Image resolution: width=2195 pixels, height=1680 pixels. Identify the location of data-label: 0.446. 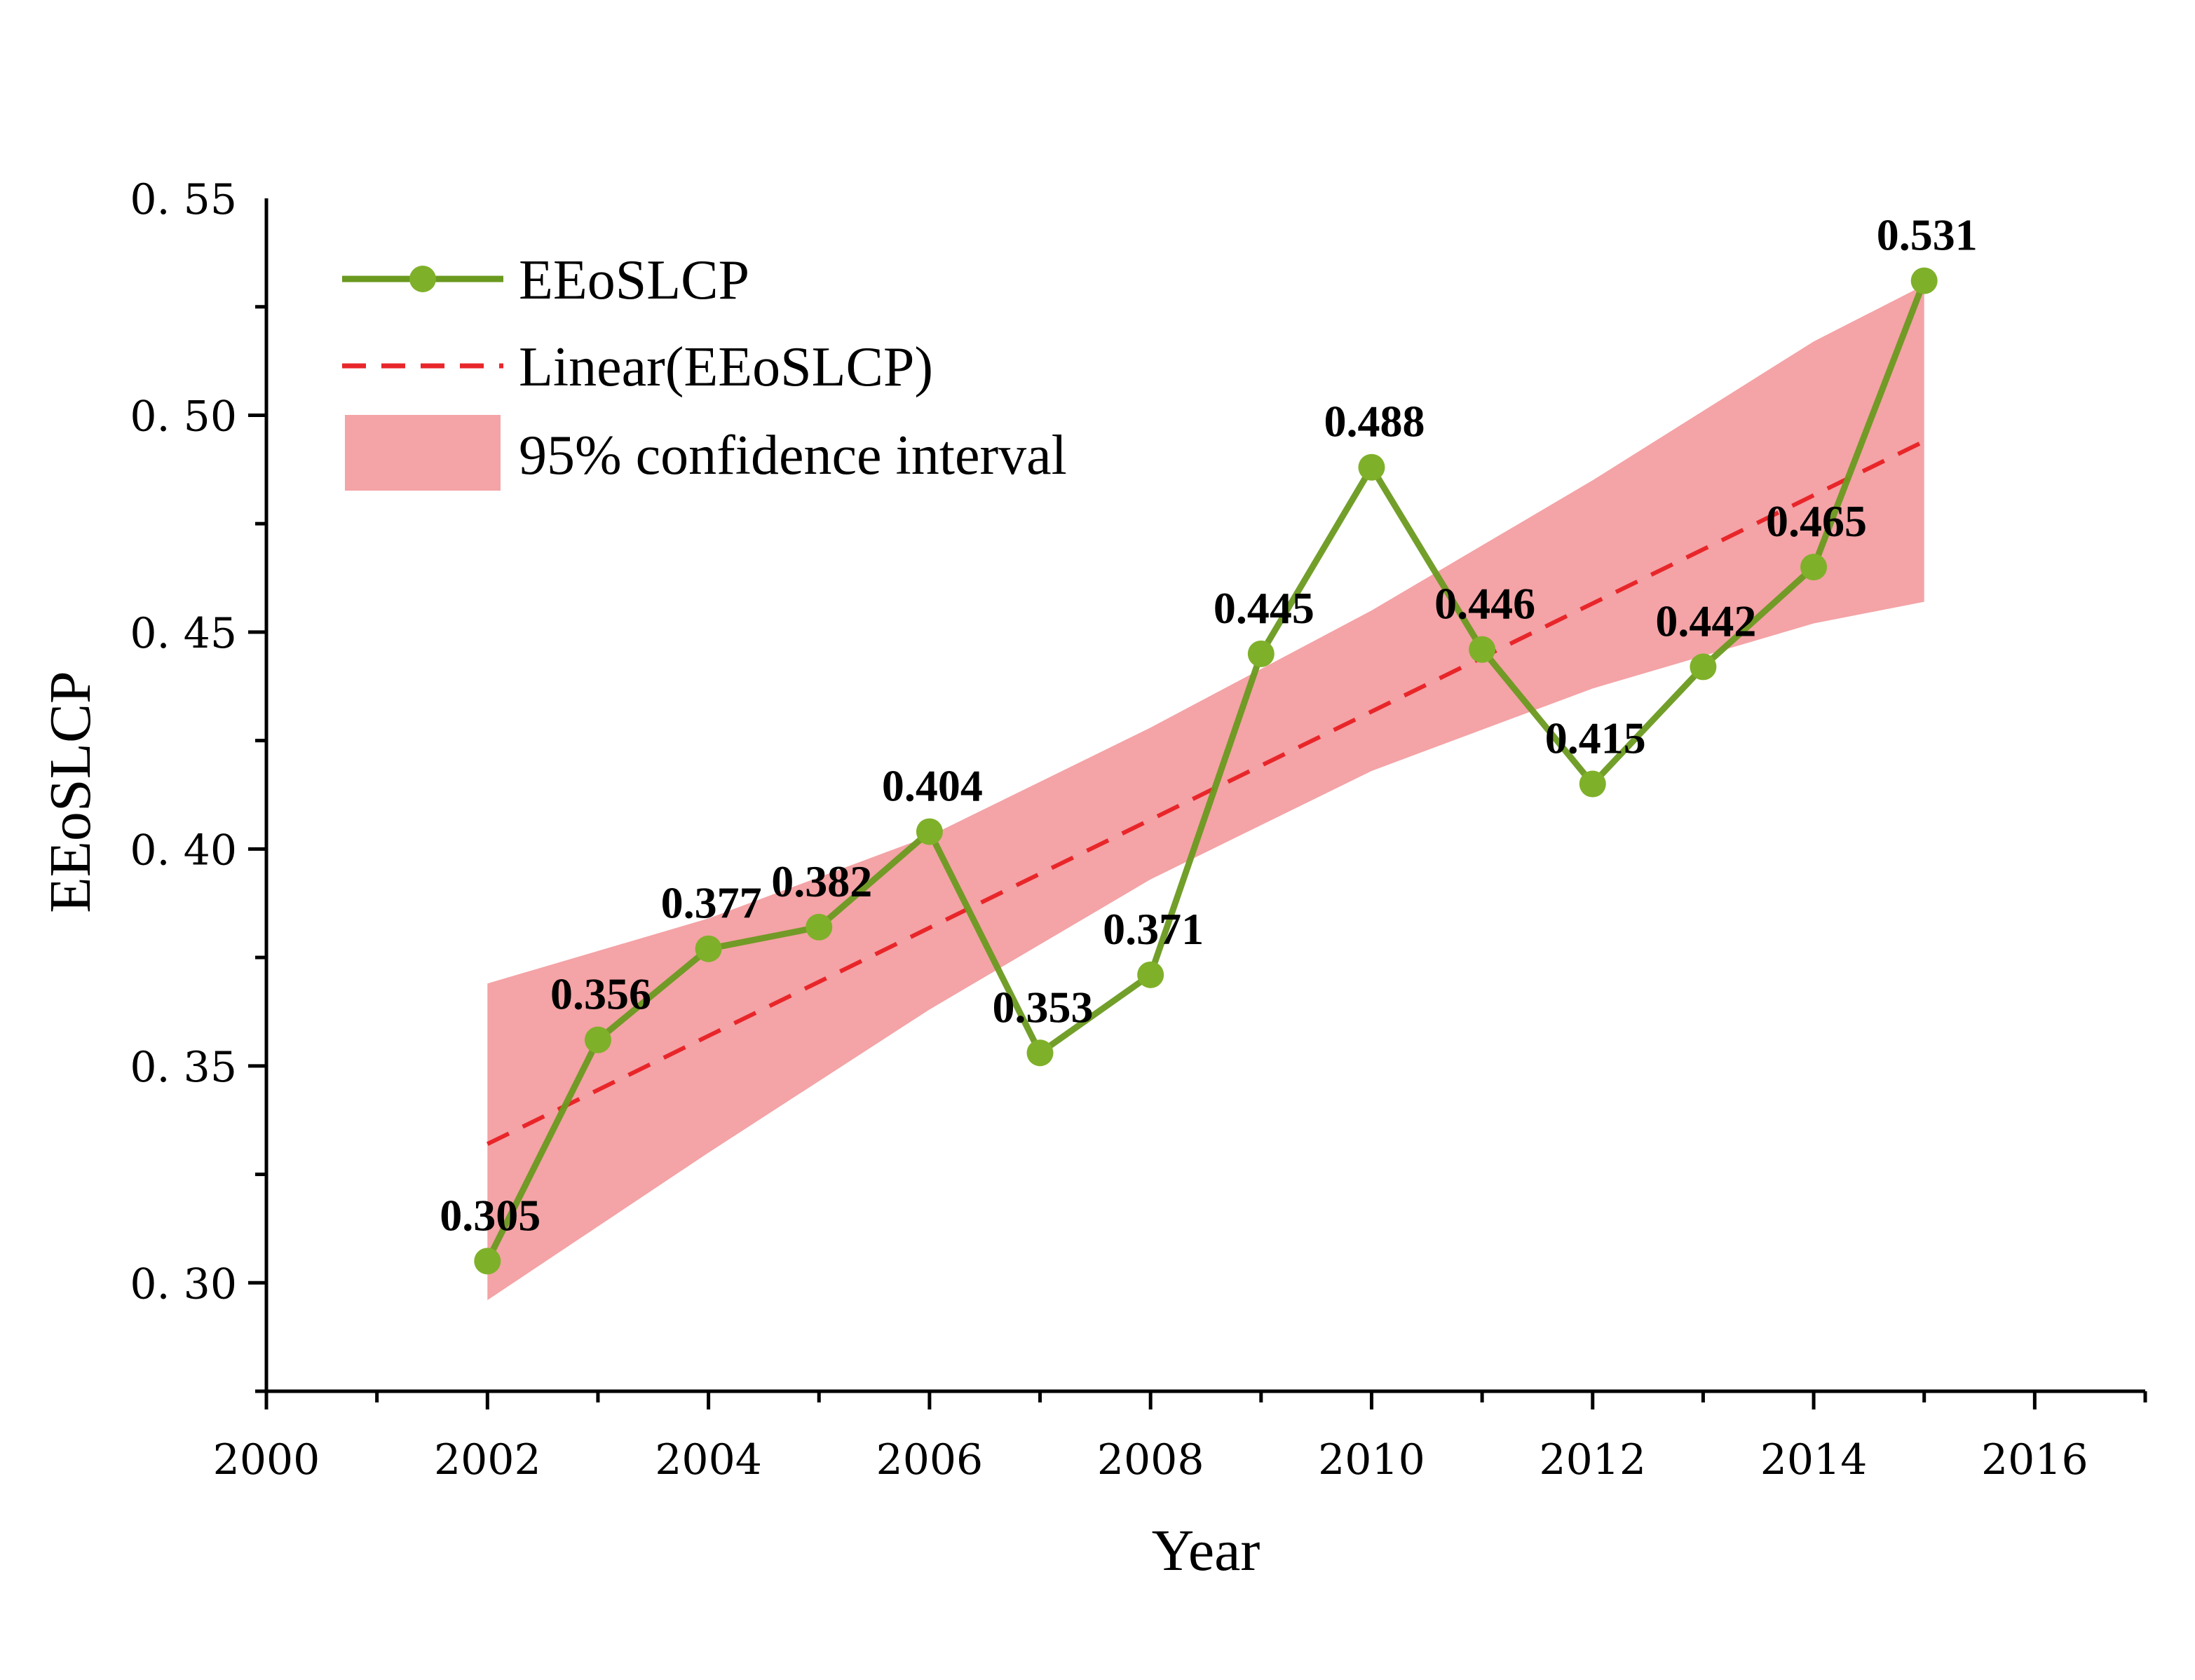
(1484, 604).